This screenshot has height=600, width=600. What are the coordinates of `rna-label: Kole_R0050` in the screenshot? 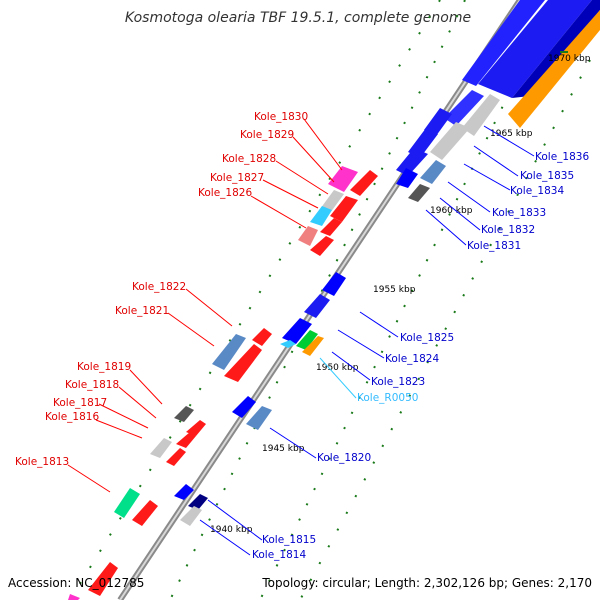 It's located at (387, 398).